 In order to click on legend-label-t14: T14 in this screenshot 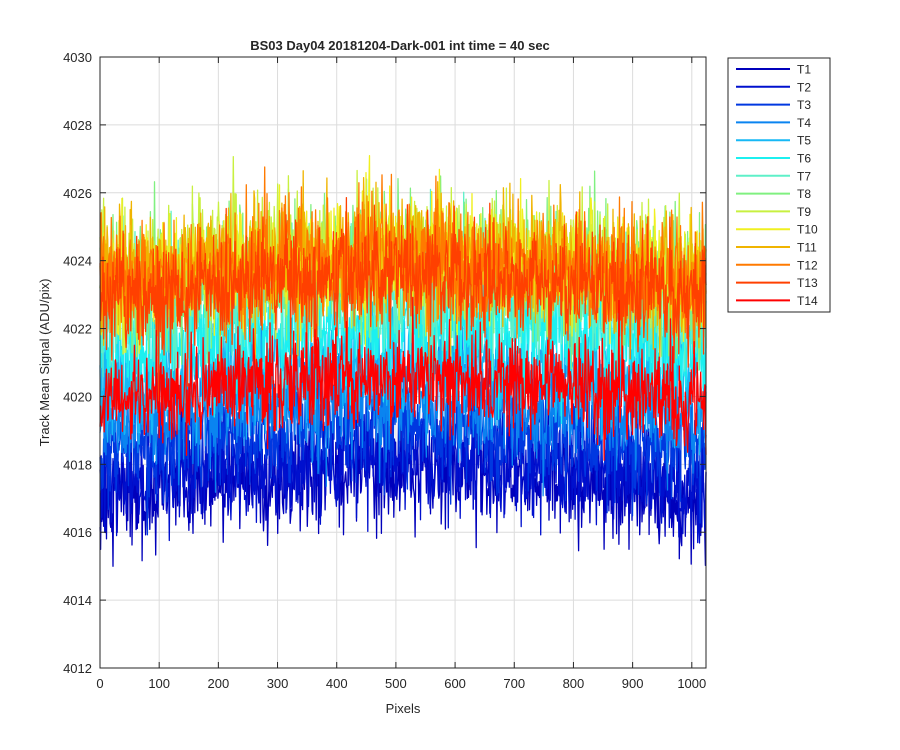, I will do `click(807, 301)`.